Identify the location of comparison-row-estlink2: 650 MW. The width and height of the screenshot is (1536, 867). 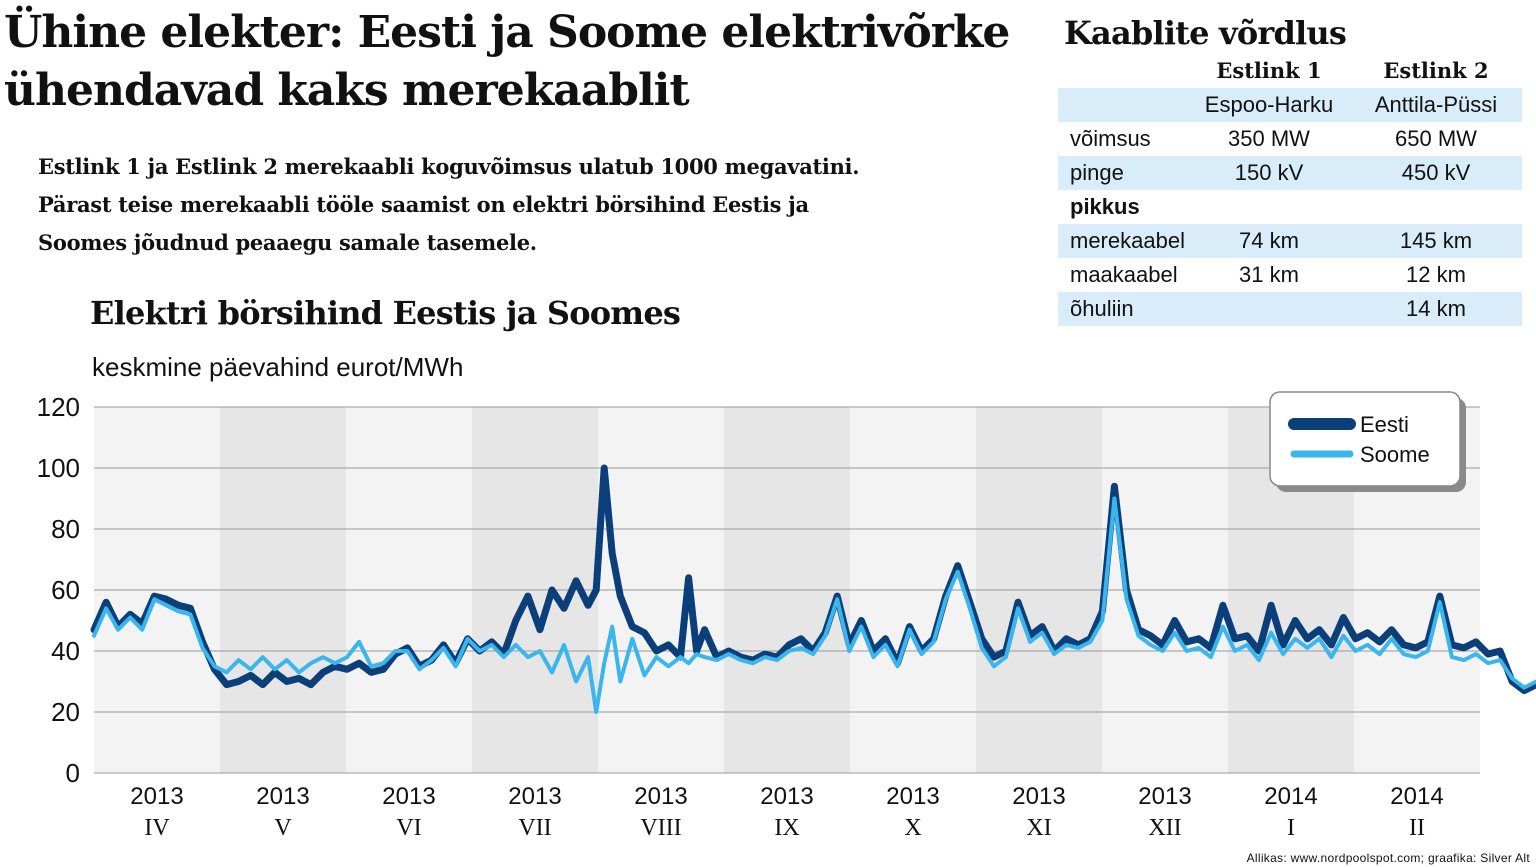
(1436, 138).